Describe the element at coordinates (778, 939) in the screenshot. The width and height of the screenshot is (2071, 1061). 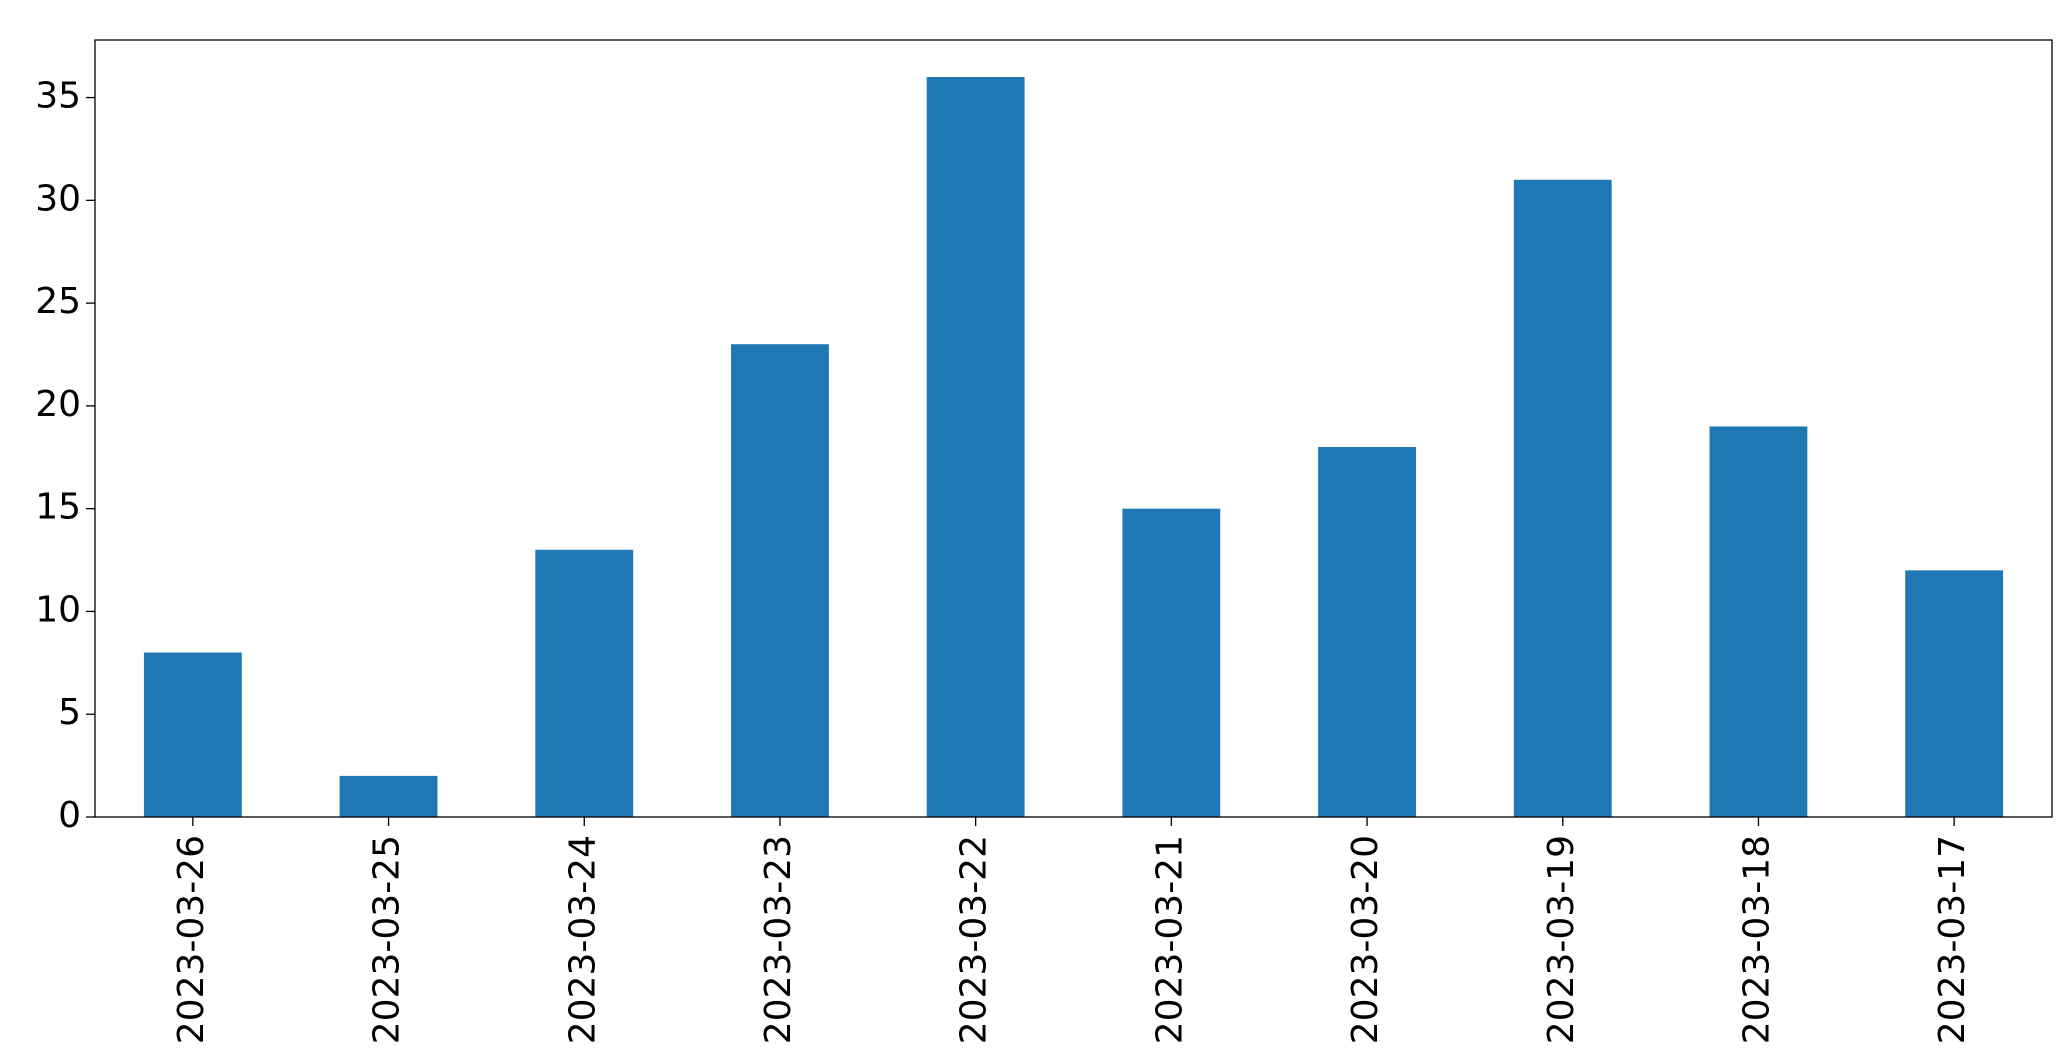
I see `x-tick-label: 2023-03-23` at that location.